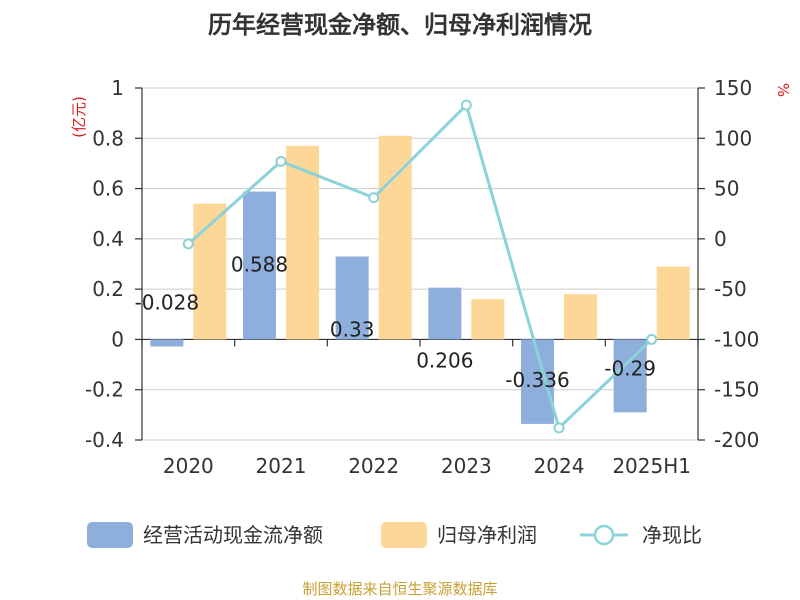 The image size is (800, 600). What do you see at coordinates (783, 90) in the screenshot?
I see `right-axis-unit: %` at bounding box center [783, 90].